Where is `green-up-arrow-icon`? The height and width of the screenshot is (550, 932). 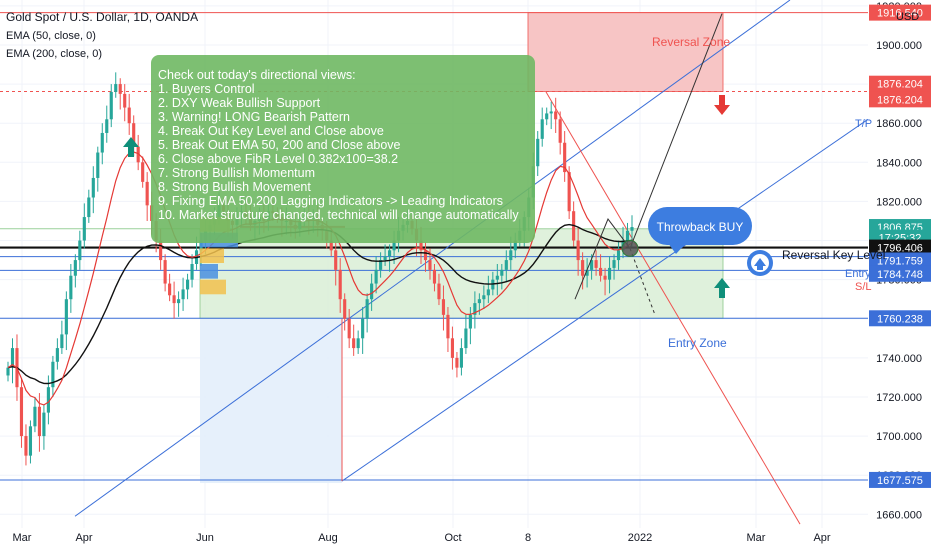
green-up-arrow-icon is located at coordinates (722, 283).